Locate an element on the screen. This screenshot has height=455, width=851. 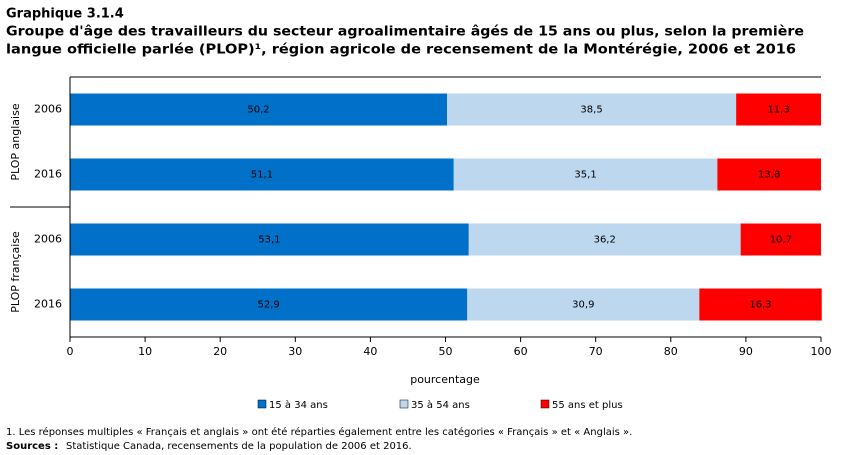
value-label: 50,2 is located at coordinates (258, 110).